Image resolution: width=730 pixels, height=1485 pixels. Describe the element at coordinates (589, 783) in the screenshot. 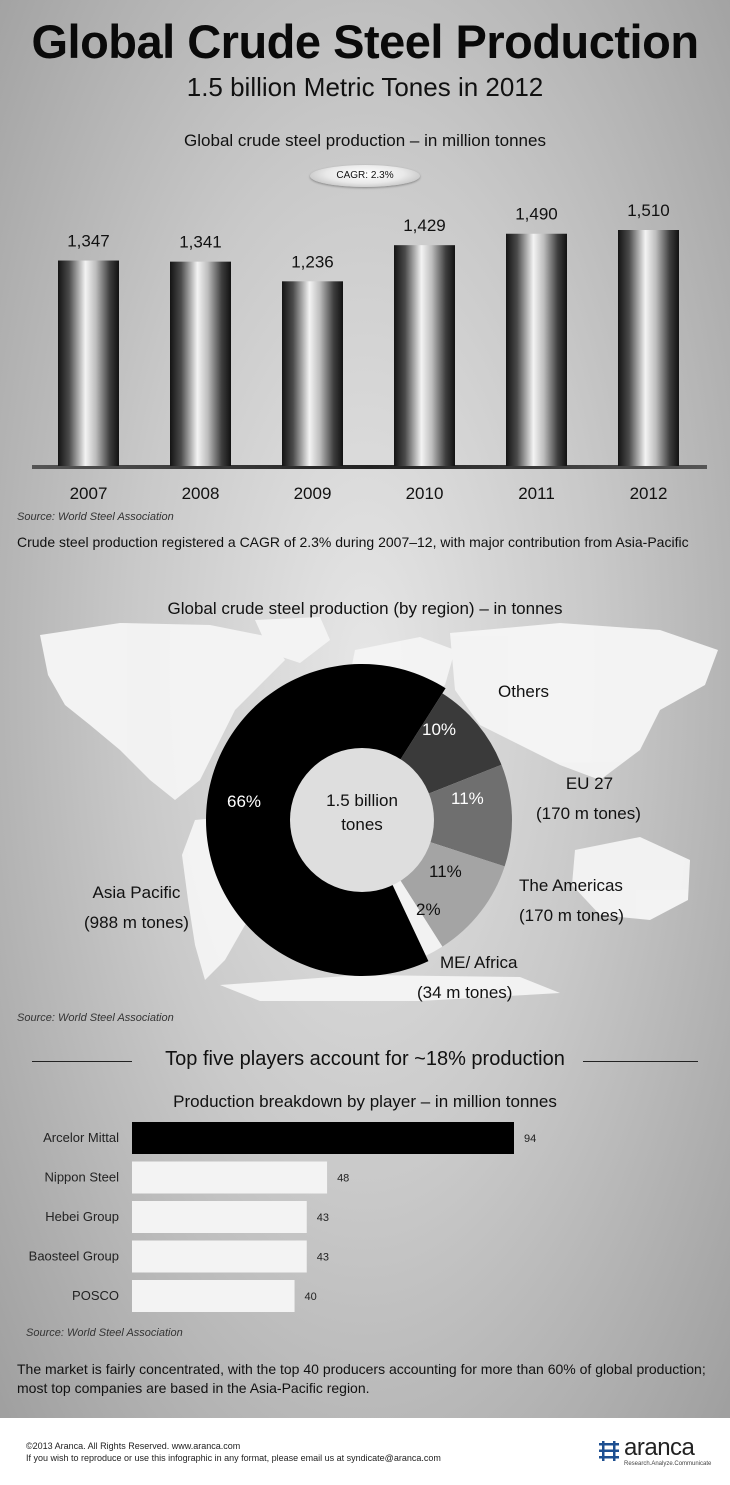

I see `legend-eu27-name: EU 27` at that location.